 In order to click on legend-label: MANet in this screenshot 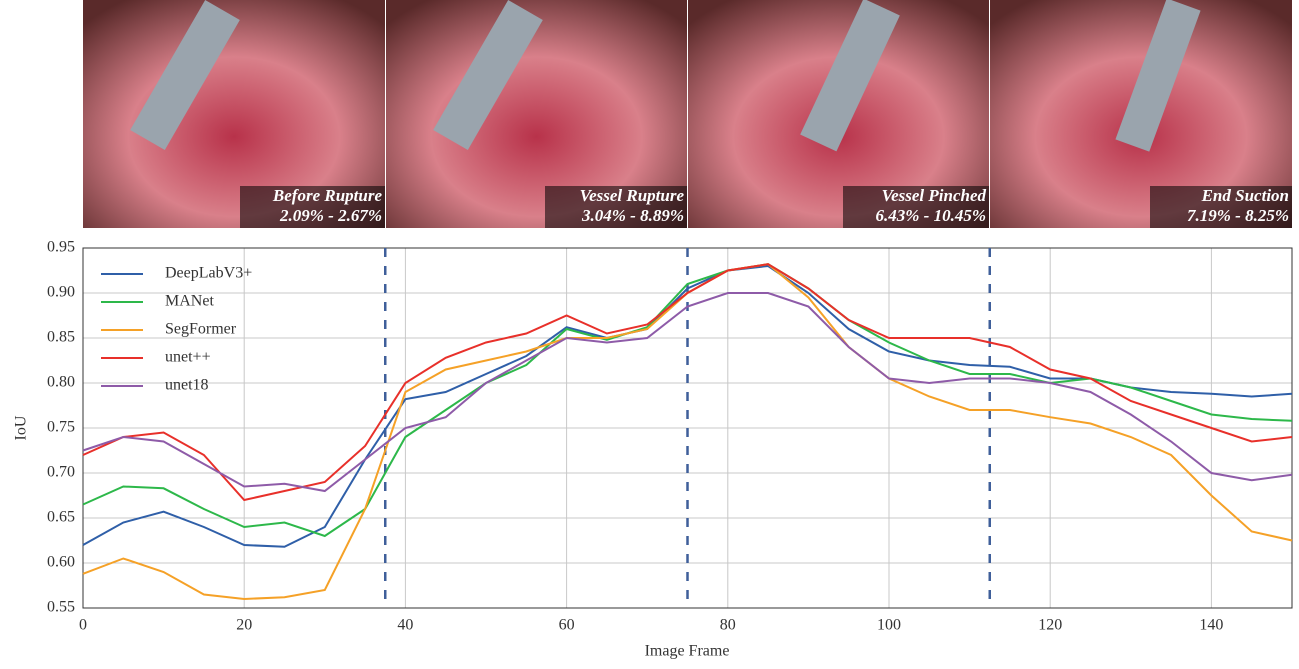, I will do `click(189, 301)`.